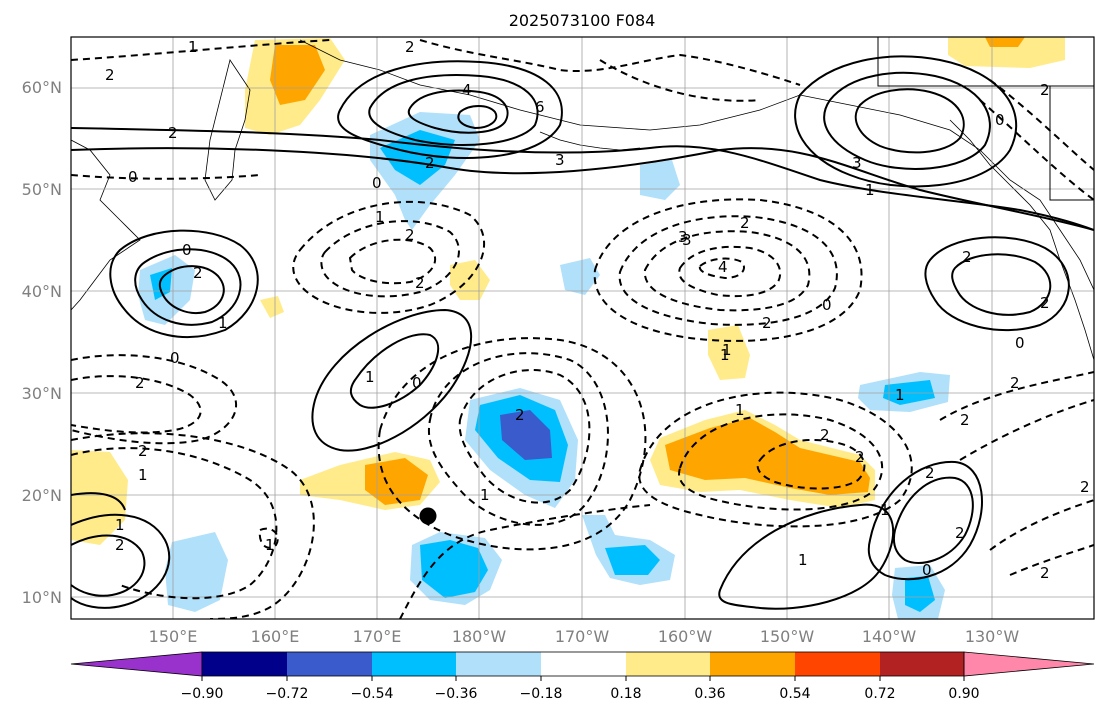  I want to click on lat-label: 20°N, so click(42, 495).